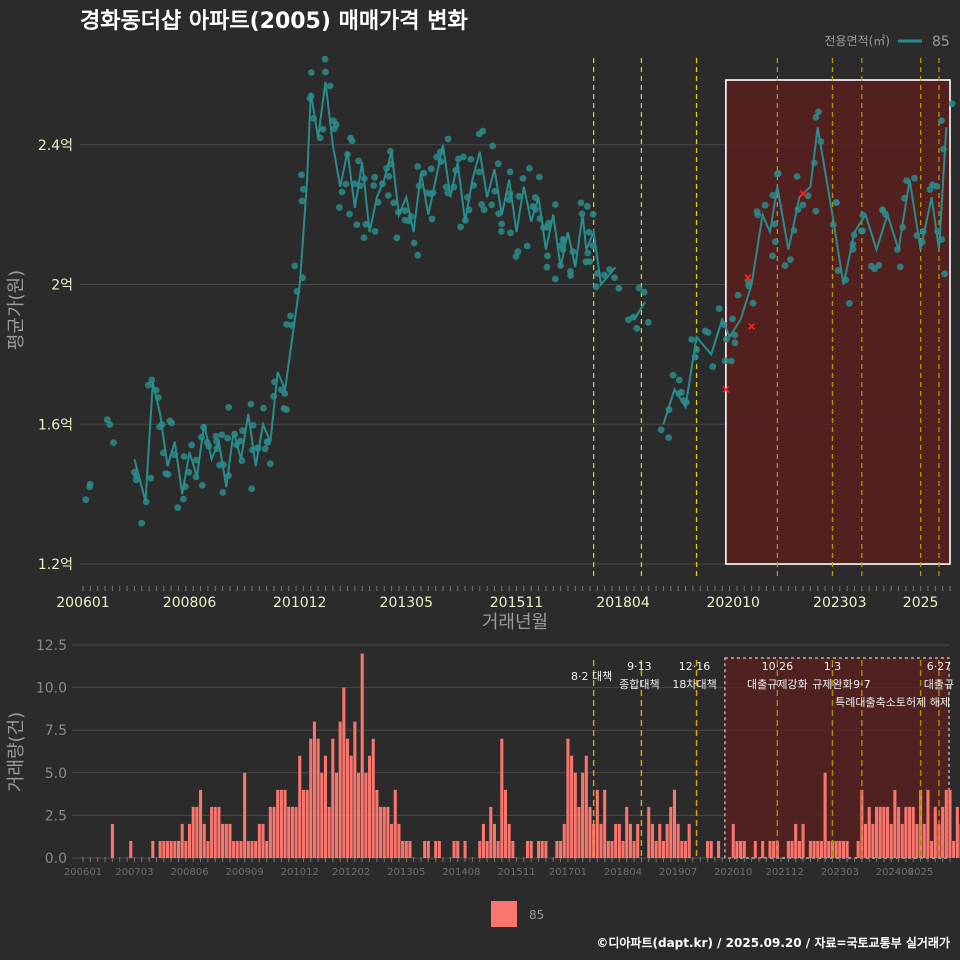 The width and height of the screenshot is (960, 960). What do you see at coordinates (857, 41) in the screenshot?
I see `legend-title: 전용면적(㎡)` at bounding box center [857, 41].